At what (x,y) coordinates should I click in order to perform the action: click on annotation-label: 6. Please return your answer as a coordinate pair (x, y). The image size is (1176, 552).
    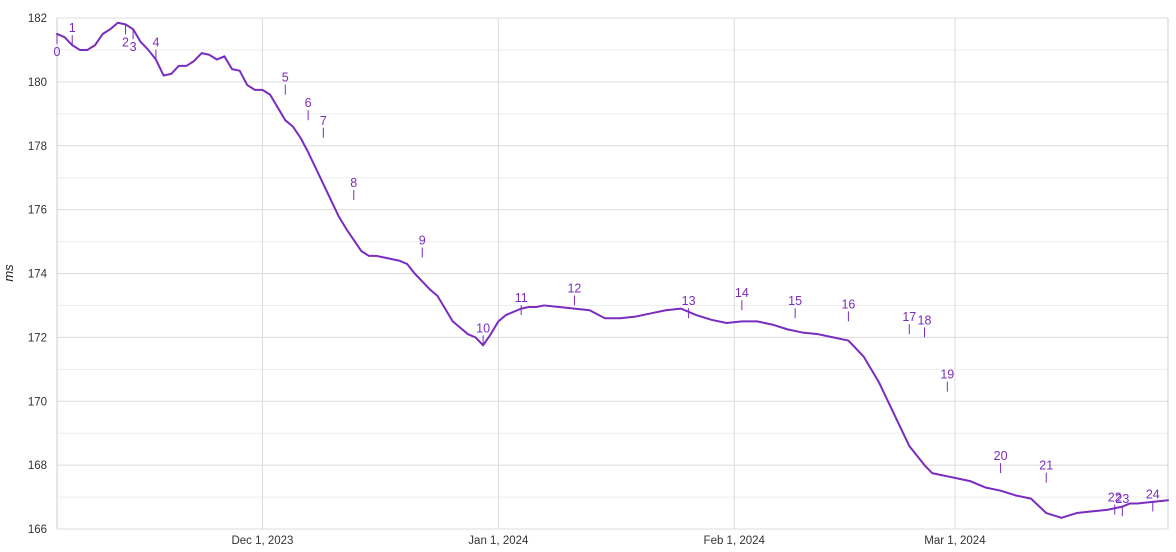
    Looking at the image, I should click on (308, 103).